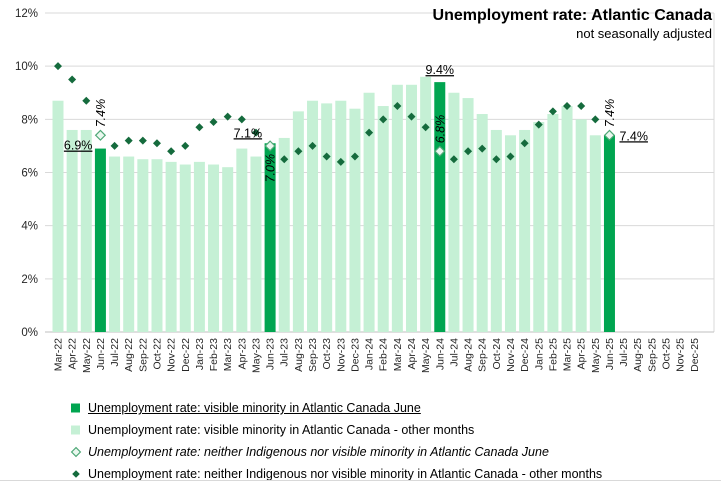 This screenshot has width=721, height=481. What do you see at coordinates (426, 355) in the screenshot?
I see `x-tick-label: May-24` at bounding box center [426, 355].